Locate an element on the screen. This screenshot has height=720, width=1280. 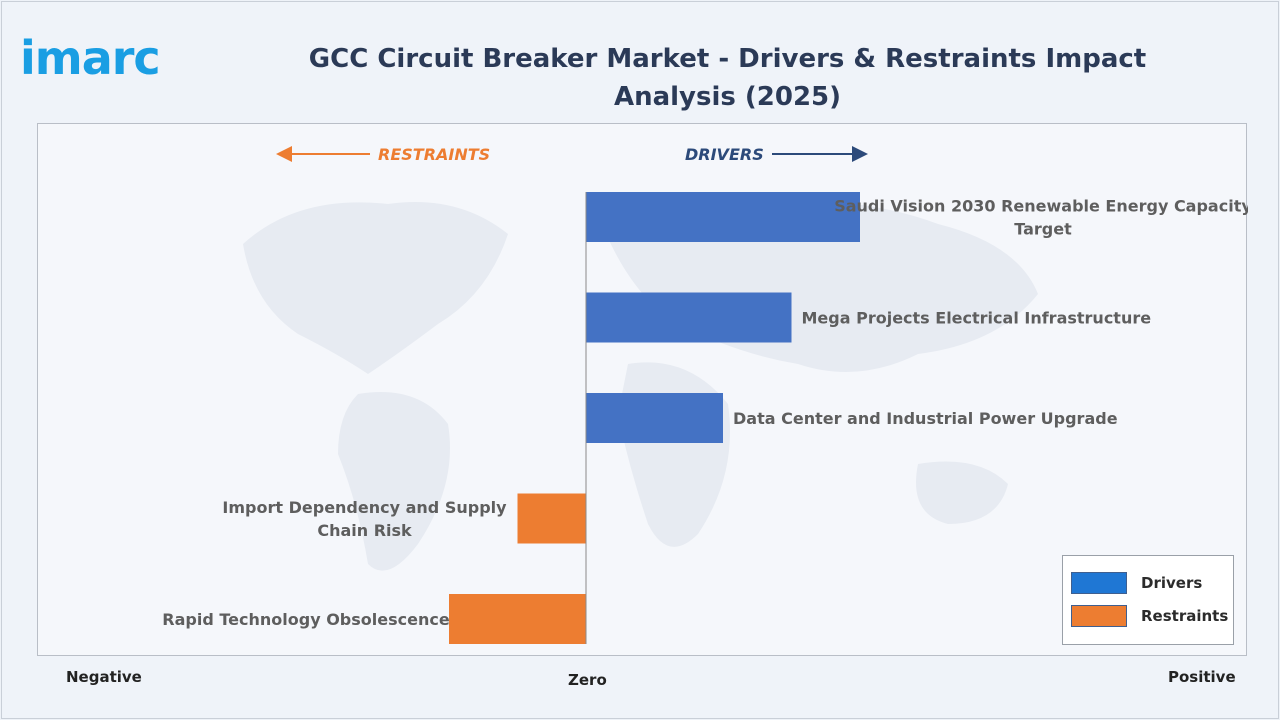
restraints-direction-label: RESTRAINTS is located at coordinates (434, 154).